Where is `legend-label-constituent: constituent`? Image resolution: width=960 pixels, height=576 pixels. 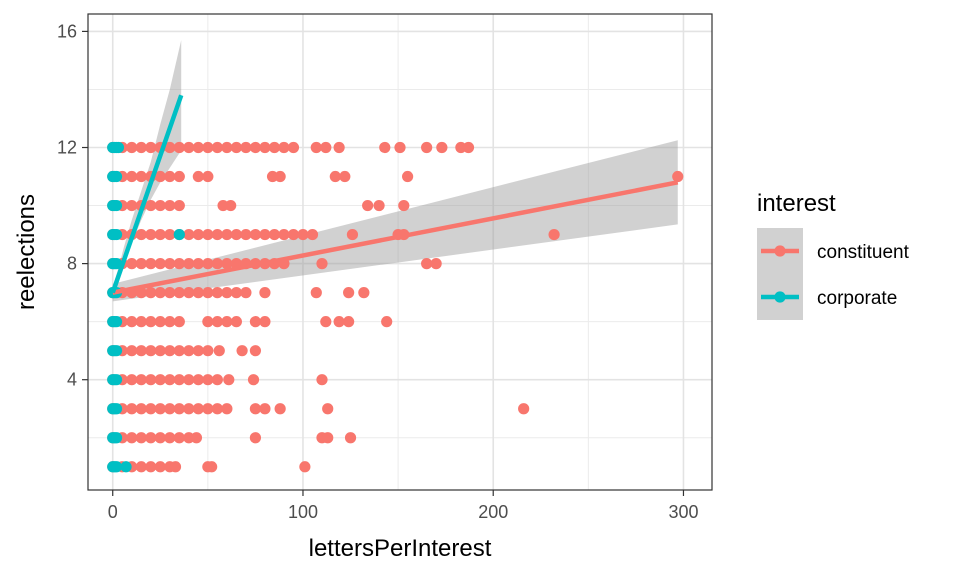 legend-label-constituent: constituent is located at coordinates (863, 252).